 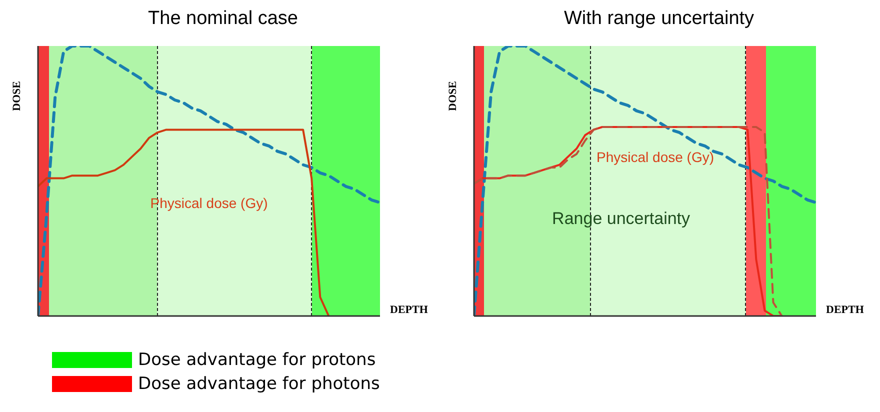 What do you see at coordinates (659, 19) in the screenshot?
I see `chart-title: With range uncertainty` at bounding box center [659, 19].